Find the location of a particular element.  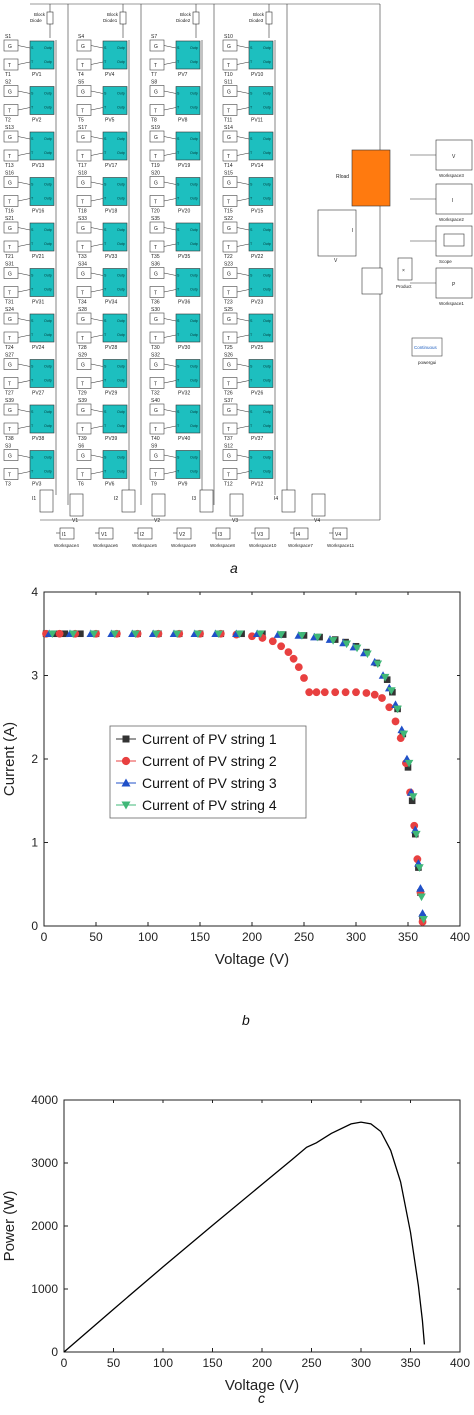

x-tick-label: 350 is located at coordinates (408, 937).